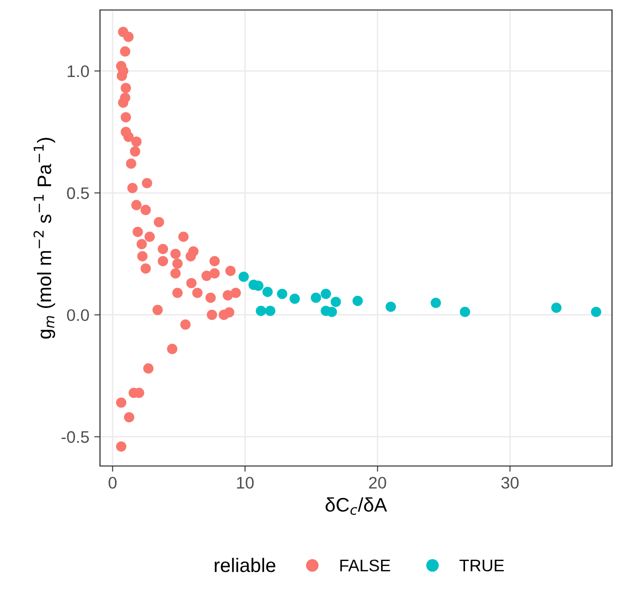 The width and height of the screenshot is (619, 591). I want to click on y-tick-label: 1.0, so click(78, 71).